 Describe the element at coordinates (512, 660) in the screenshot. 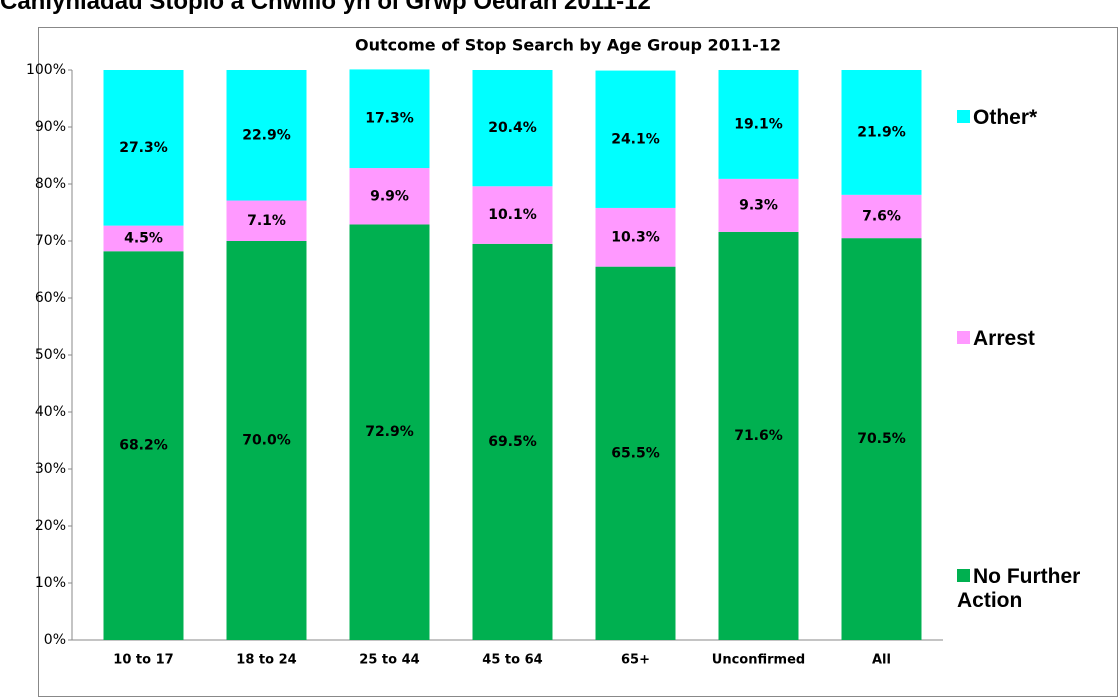

I see `x-tick-label: 45 to 64` at that location.